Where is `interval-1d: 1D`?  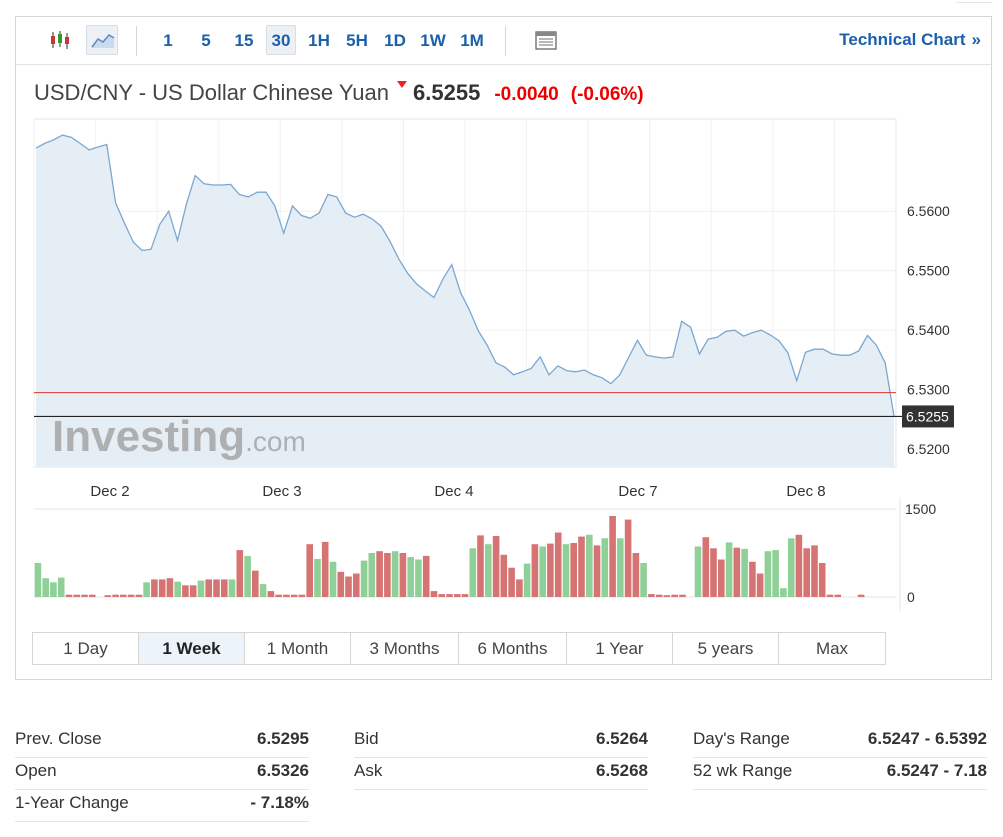
interval-1d: 1D is located at coordinates (395, 40).